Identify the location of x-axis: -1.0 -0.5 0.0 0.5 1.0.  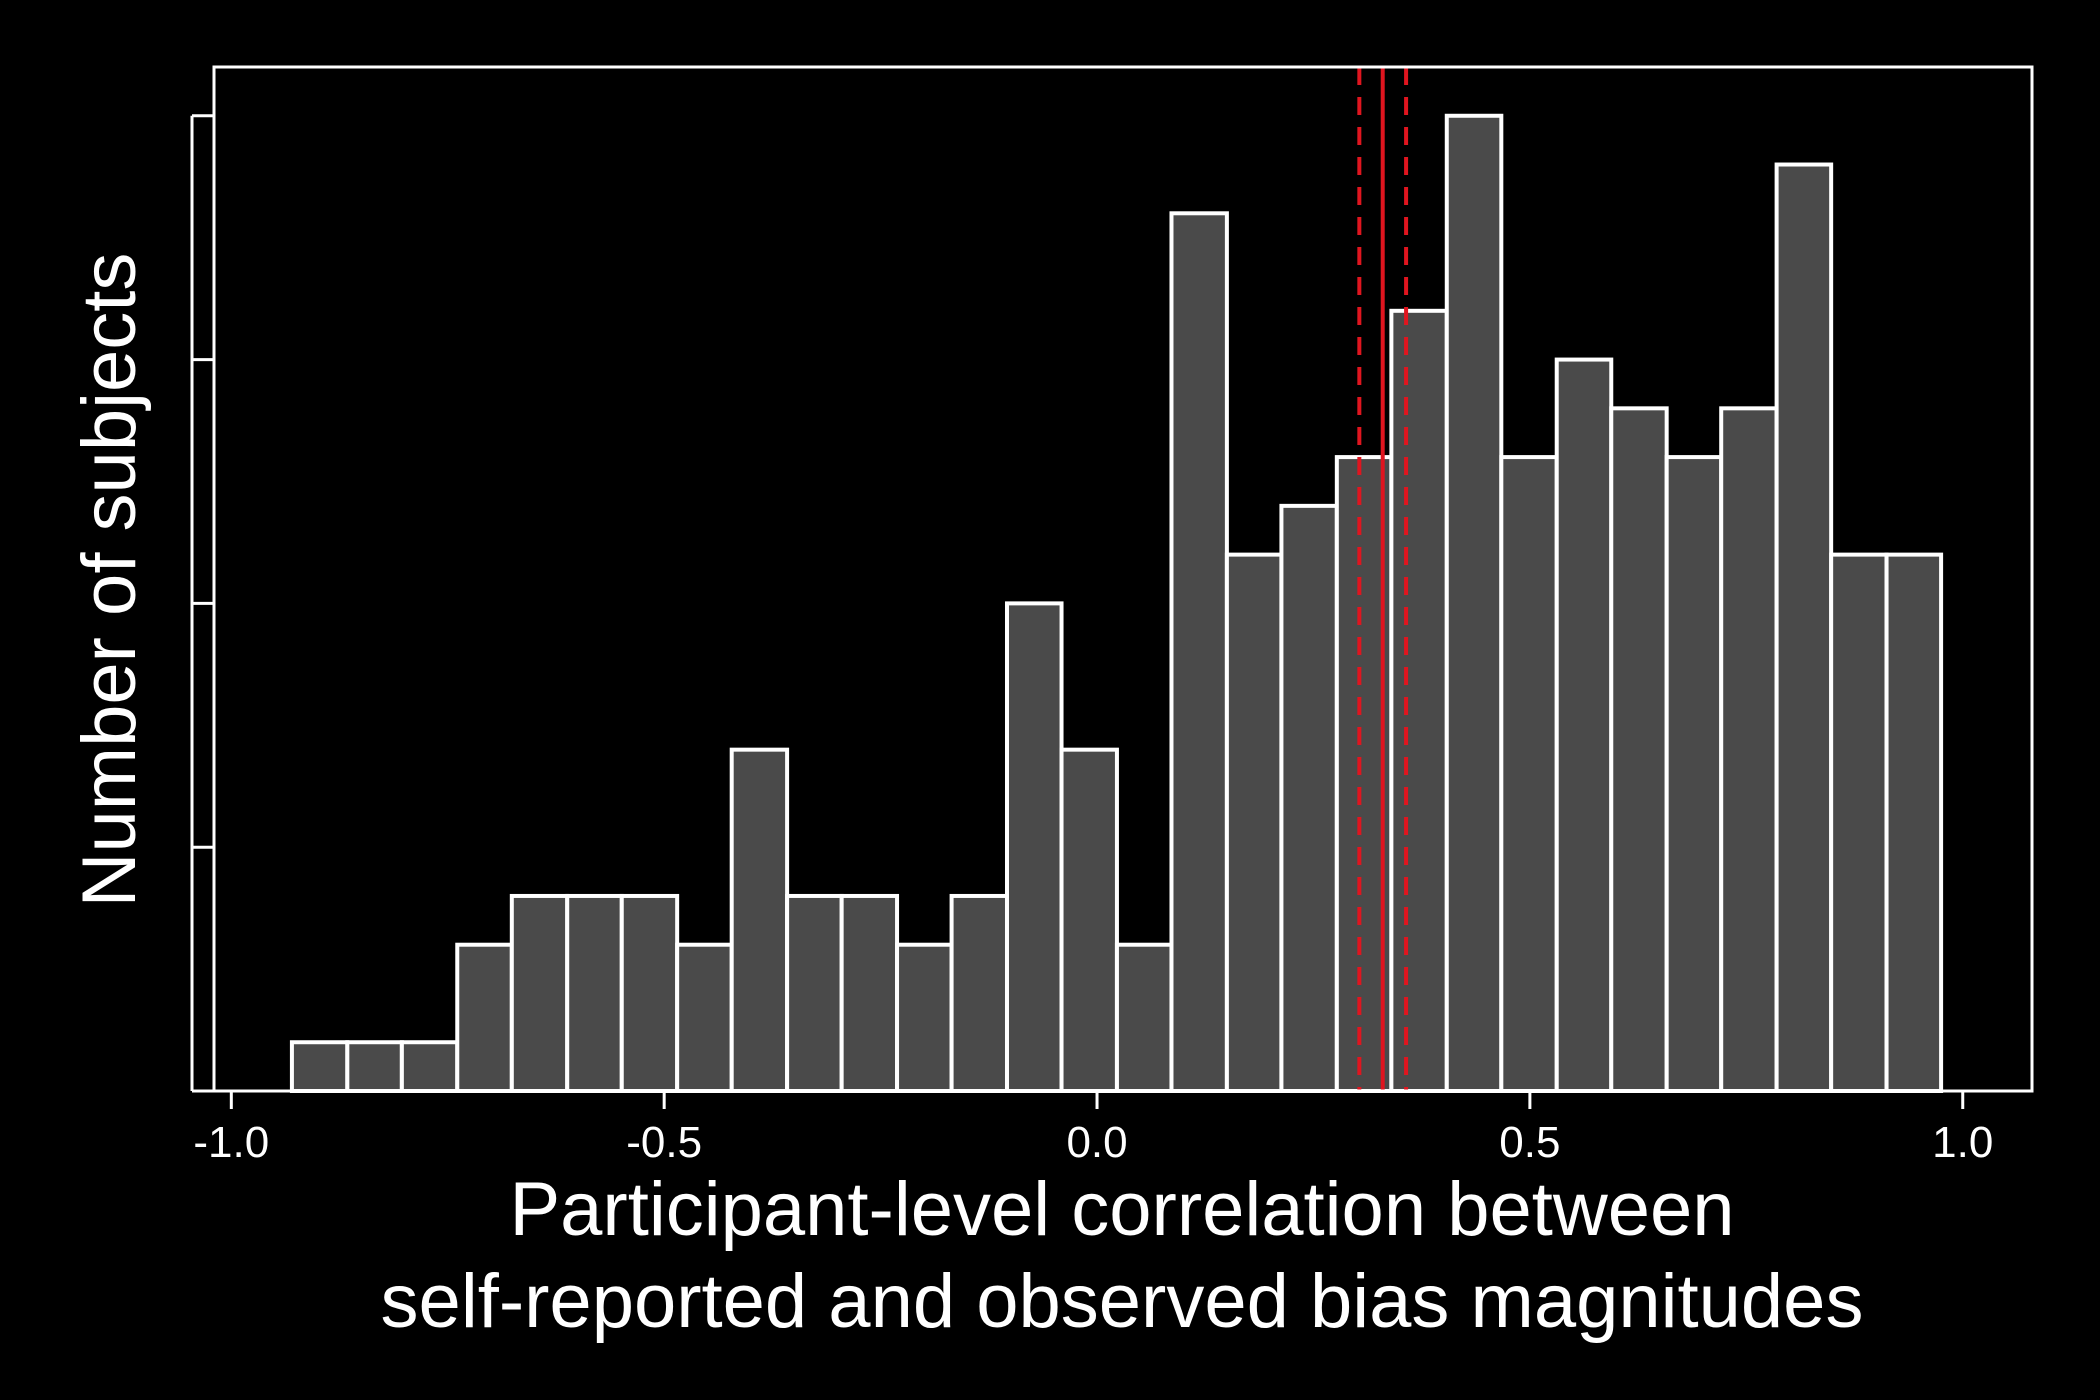
(1093, 1128).